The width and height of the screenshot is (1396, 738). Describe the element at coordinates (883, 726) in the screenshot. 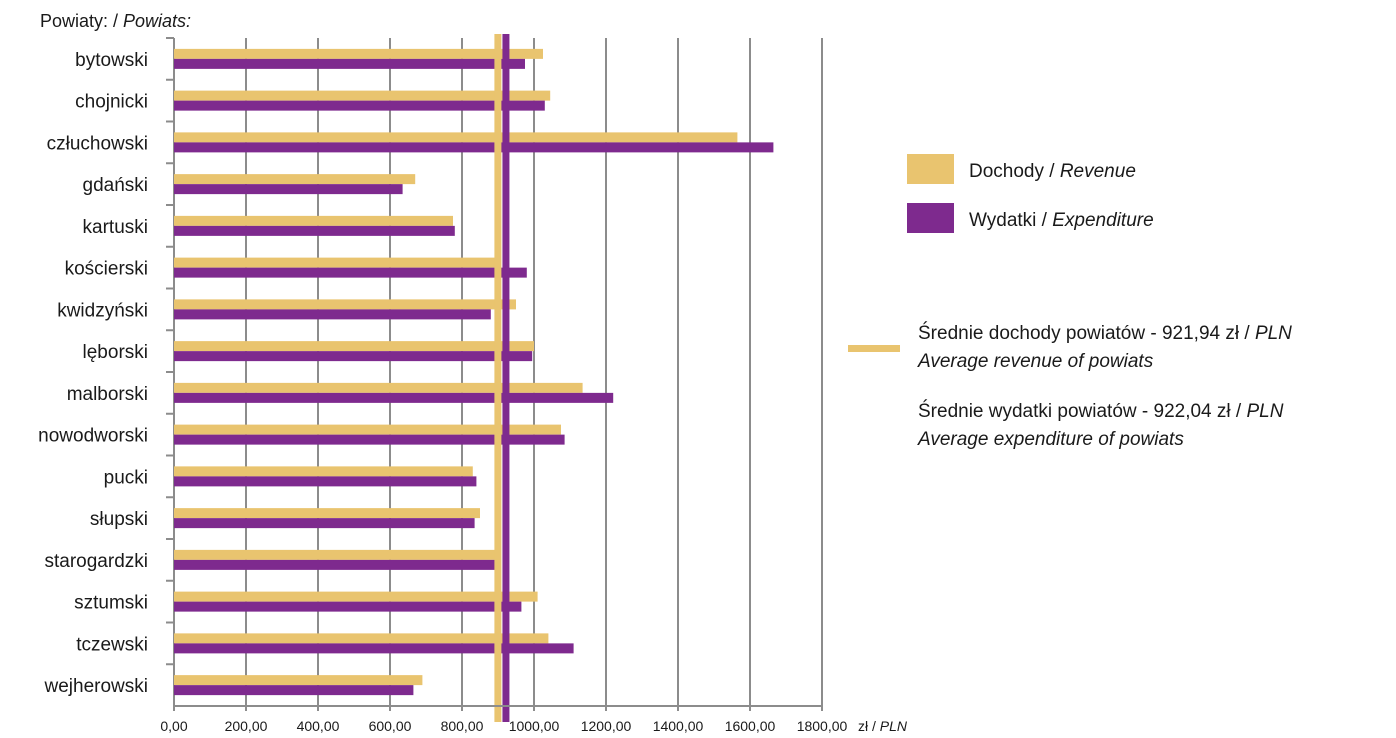

I see `x-axis-unit: zł / PLN` at that location.